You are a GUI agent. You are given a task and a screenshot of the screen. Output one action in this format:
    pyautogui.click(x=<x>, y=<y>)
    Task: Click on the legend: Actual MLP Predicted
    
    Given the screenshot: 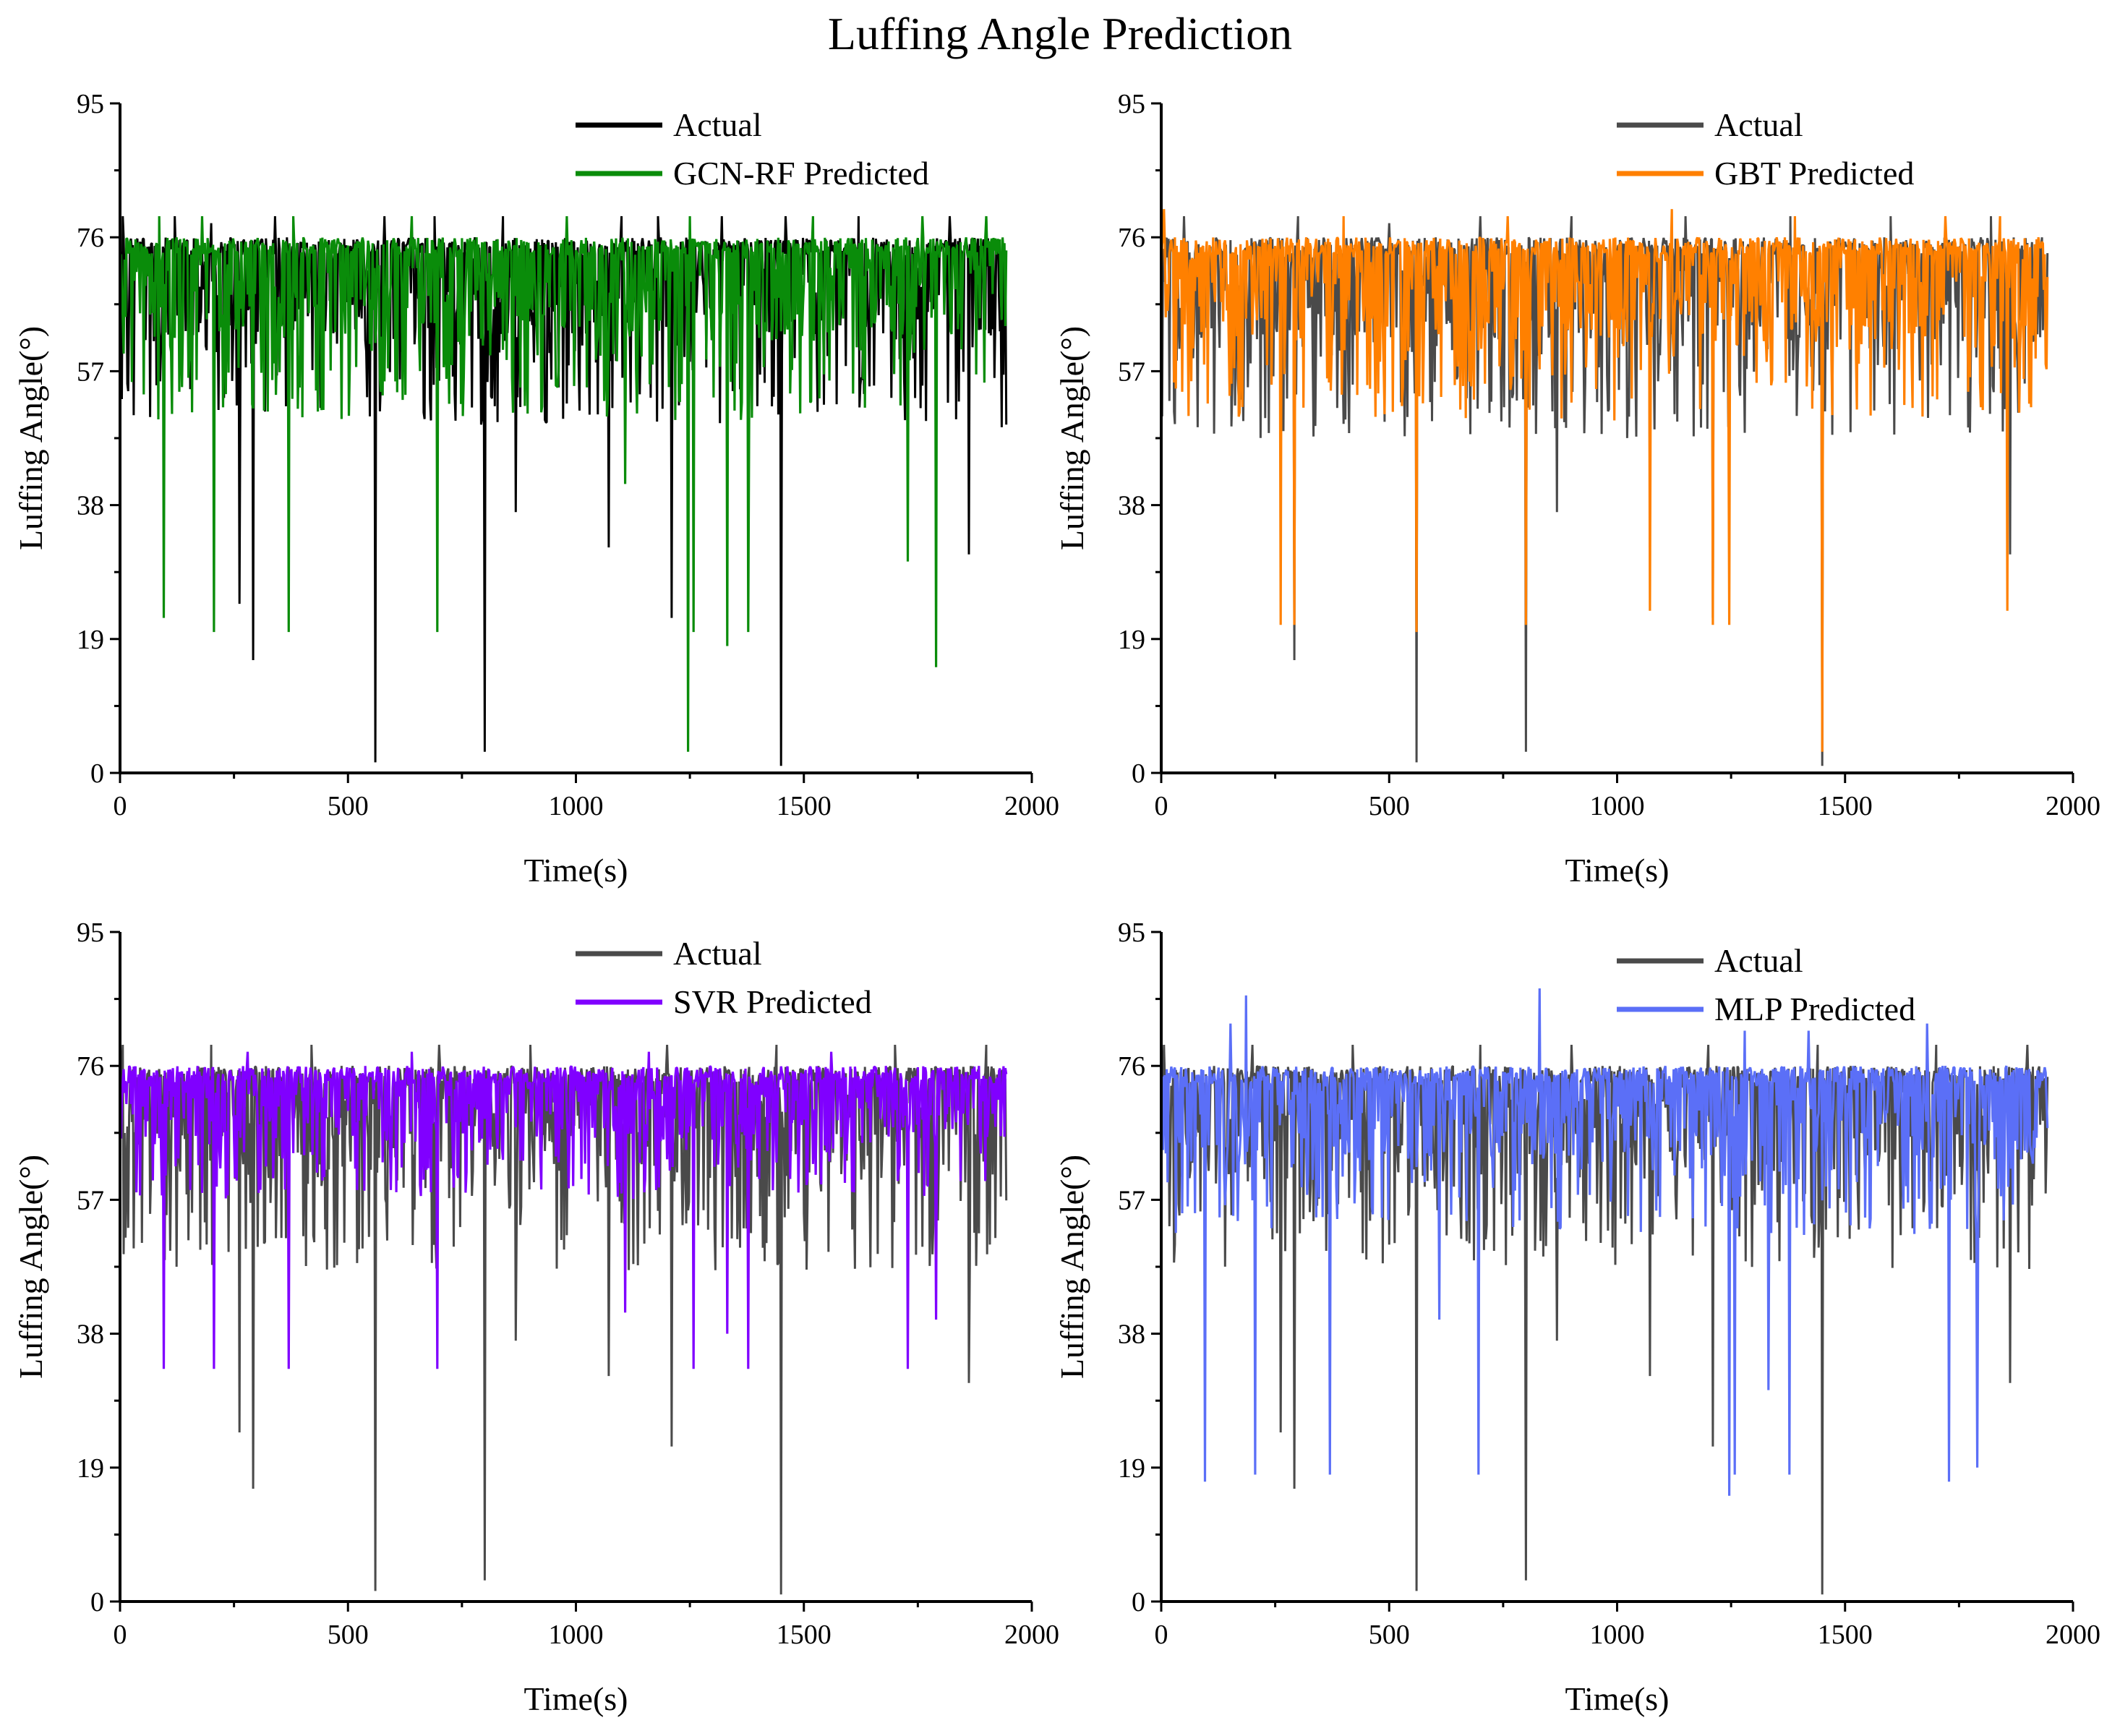 What is the action you would take?
    pyautogui.click(x=1766, y=984)
    